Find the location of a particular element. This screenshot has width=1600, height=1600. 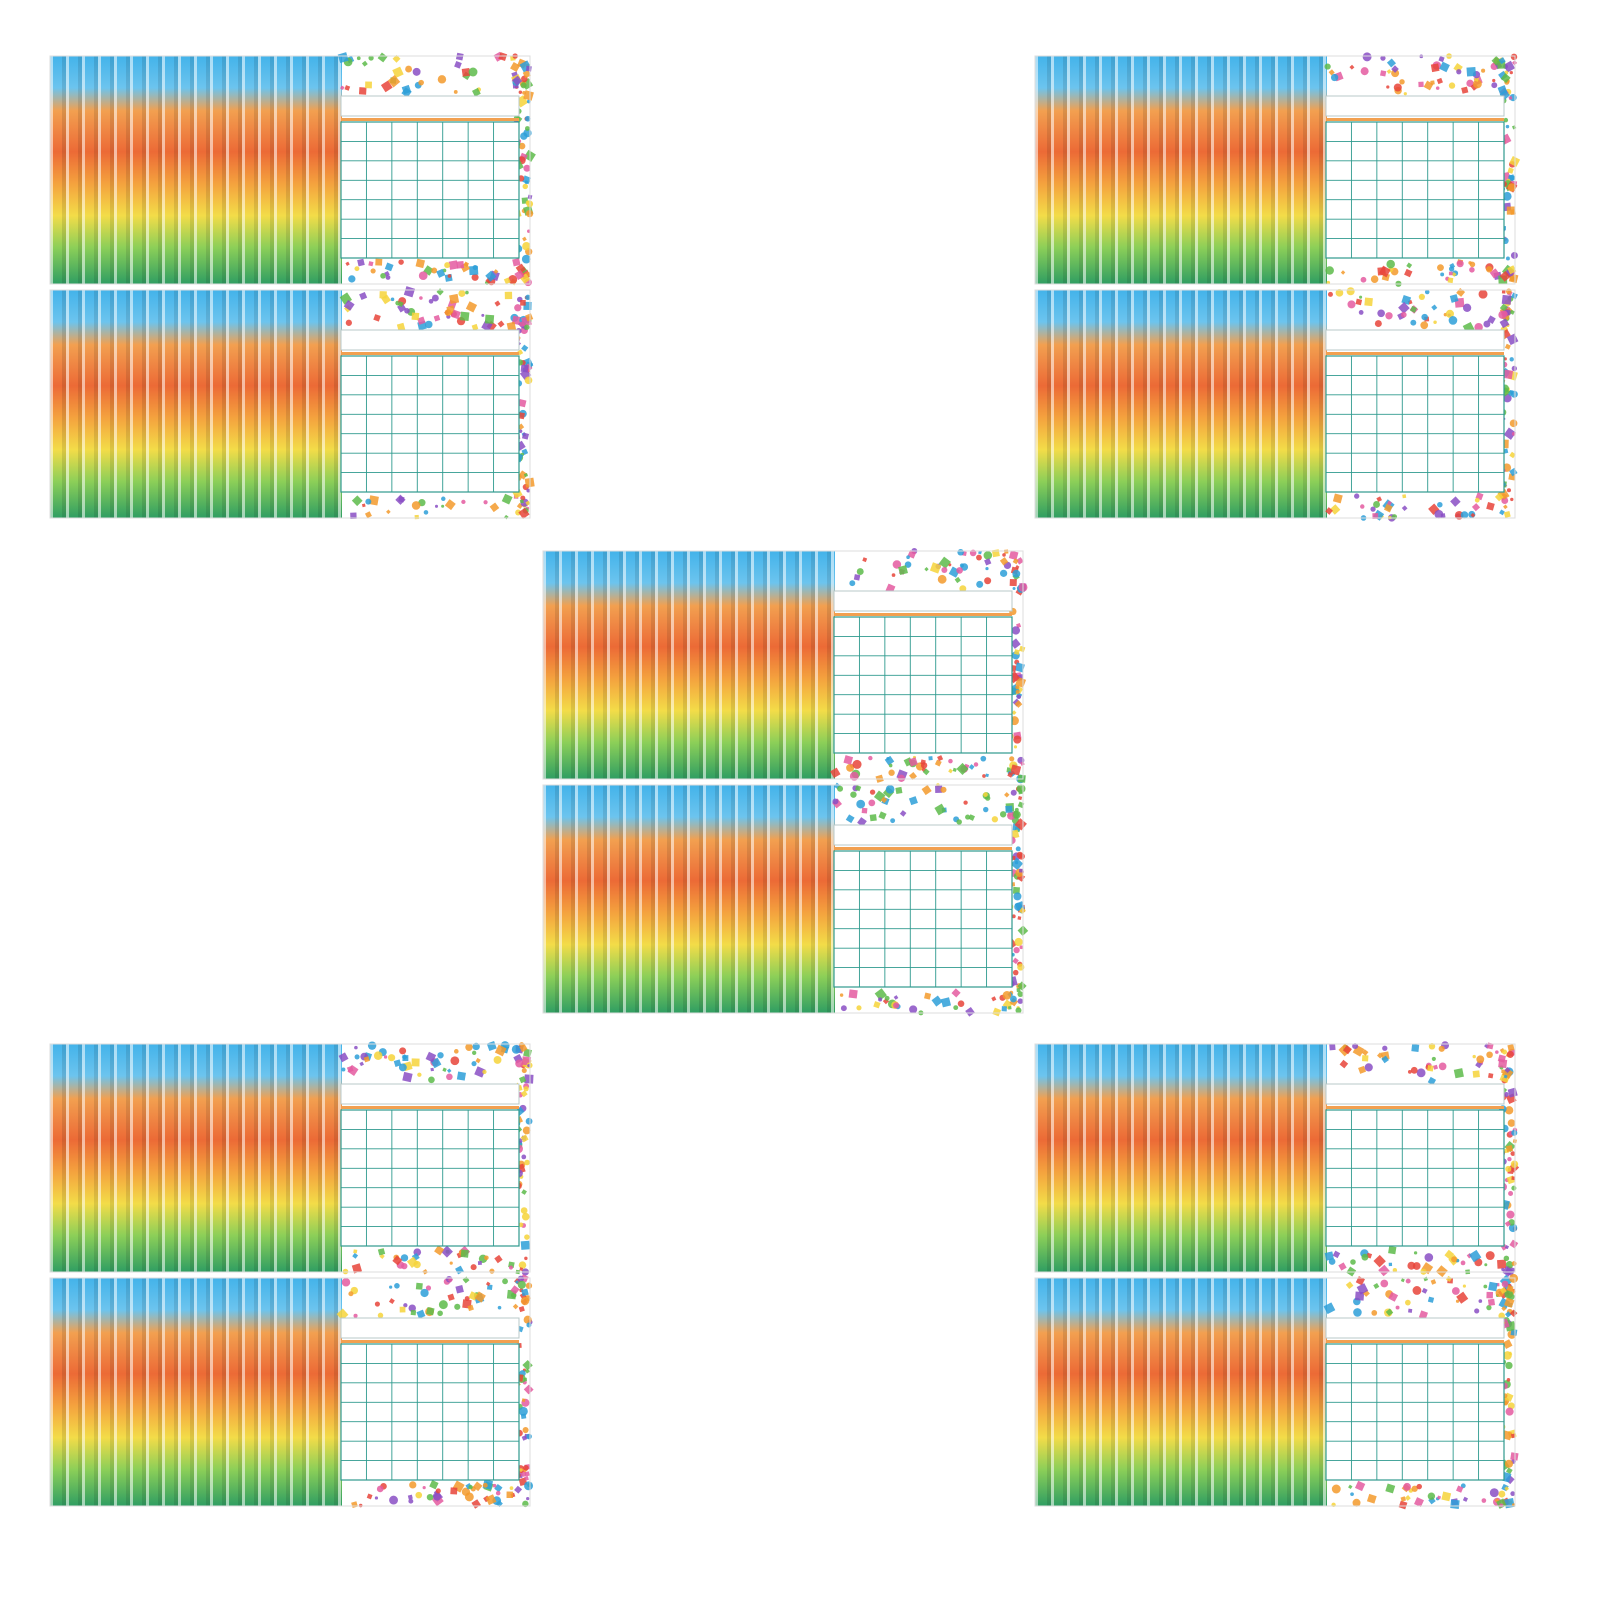

stacked-edges is located at coordinates (196, 1392).